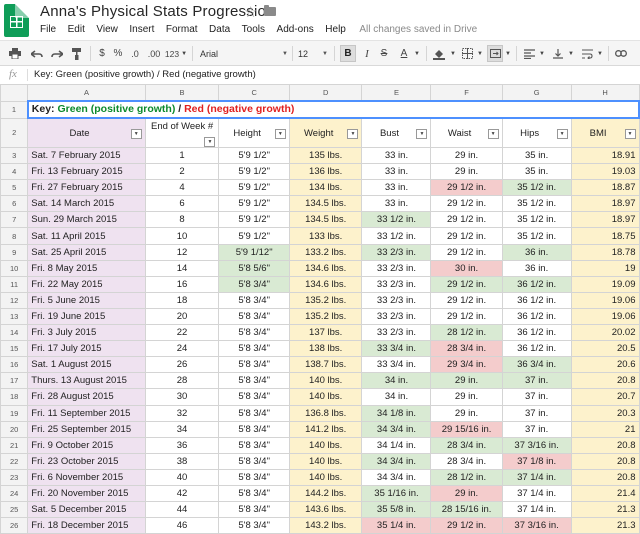  I want to click on row-header: 9, so click(14, 252).